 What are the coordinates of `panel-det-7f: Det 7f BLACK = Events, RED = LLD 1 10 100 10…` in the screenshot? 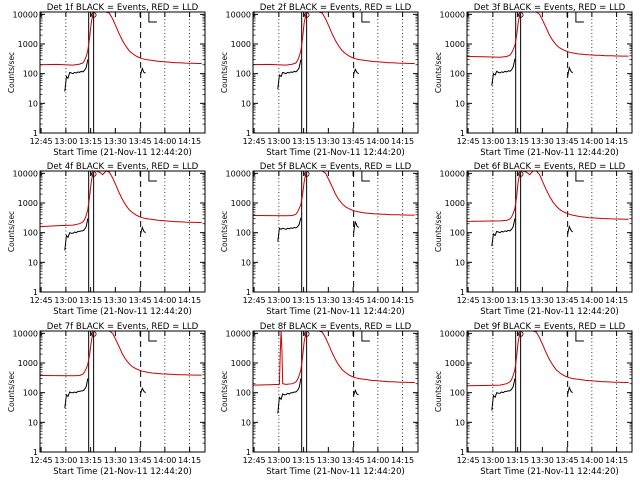 It's located at (106, 399).